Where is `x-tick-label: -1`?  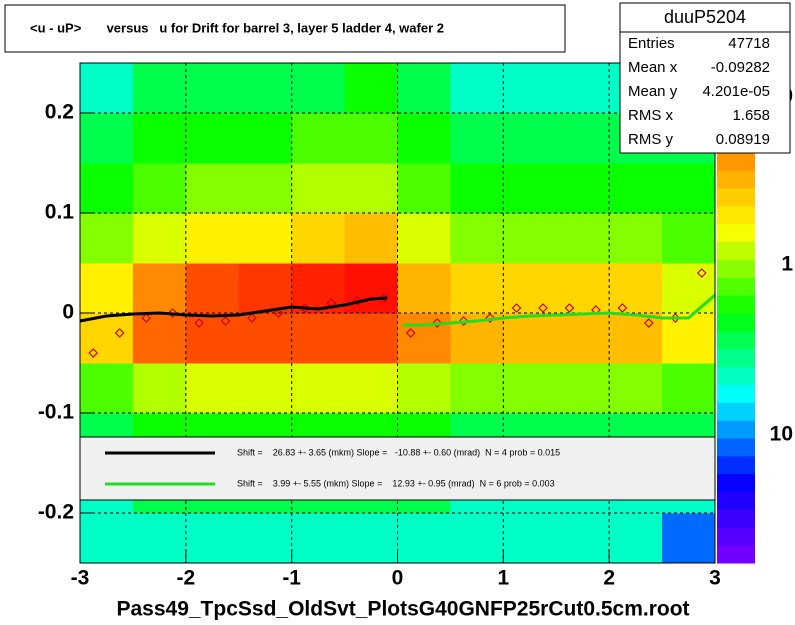
x-tick-label: -1 is located at coordinates (291, 578).